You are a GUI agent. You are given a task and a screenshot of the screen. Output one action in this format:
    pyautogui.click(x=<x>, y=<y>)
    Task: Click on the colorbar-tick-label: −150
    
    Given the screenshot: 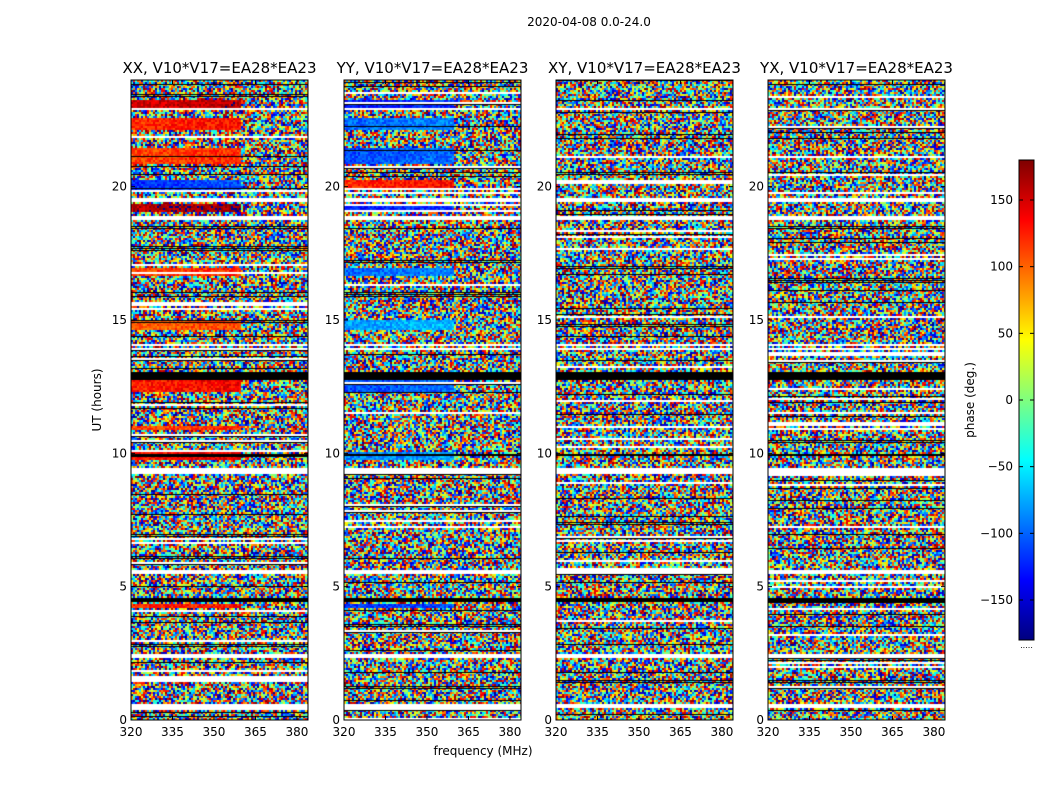 What is the action you would take?
    pyautogui.click(x=996, y=600)
    